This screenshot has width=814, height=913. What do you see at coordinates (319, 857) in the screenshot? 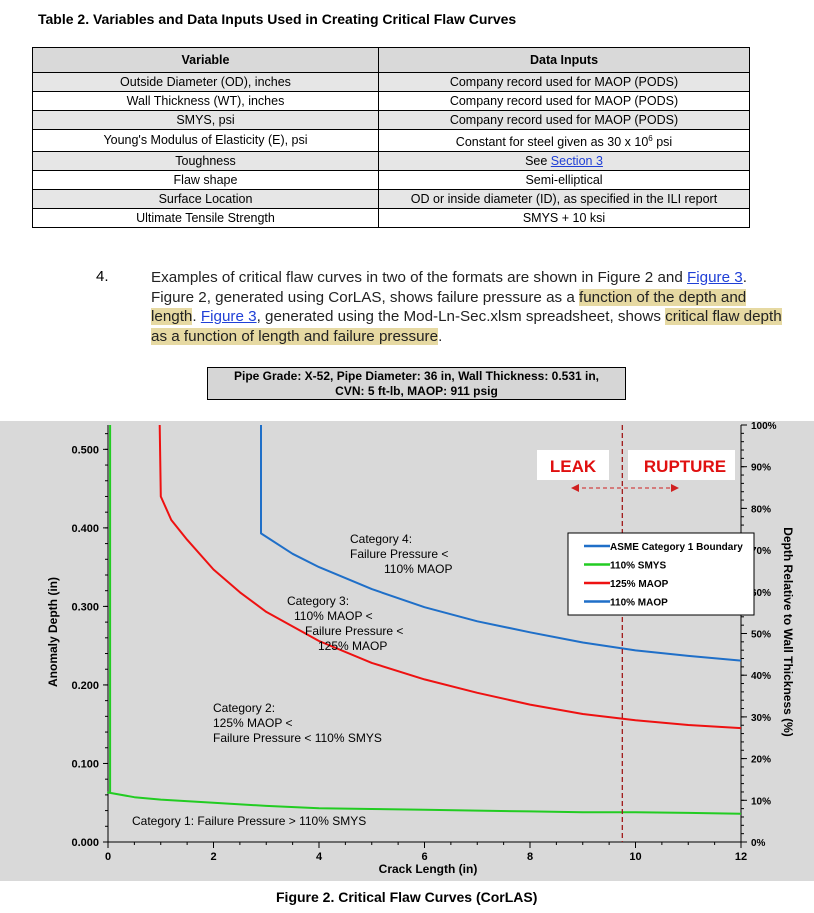
I see `x-tick-label: 4` at bounding box center [319, 857].